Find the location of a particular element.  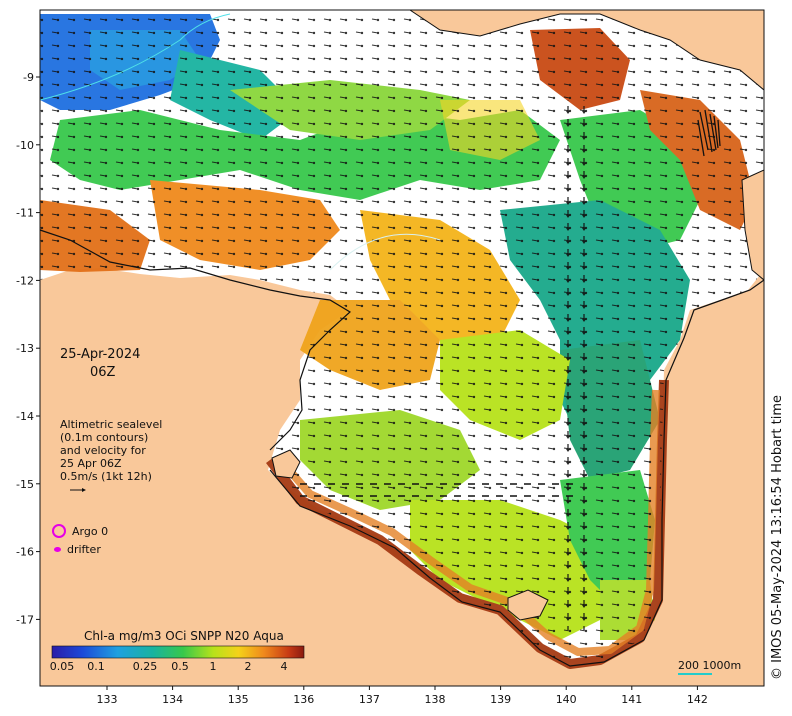

arnhem-coast is located at coordinates (195, 340).